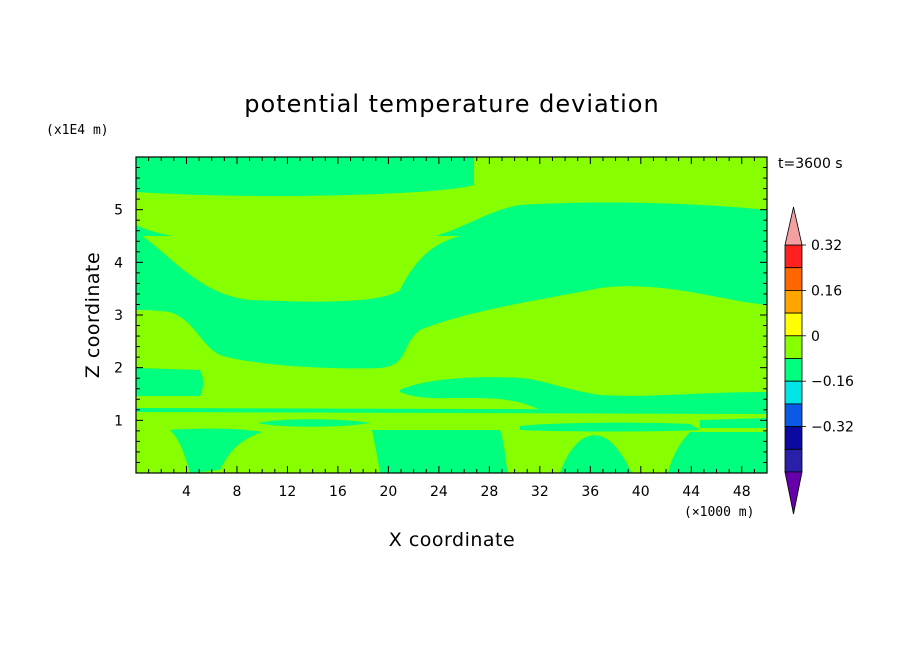  Describe the element at coordinates (77, 130) in the screenshot. I see `y-unit-label: (x1E4 m)` at that location.